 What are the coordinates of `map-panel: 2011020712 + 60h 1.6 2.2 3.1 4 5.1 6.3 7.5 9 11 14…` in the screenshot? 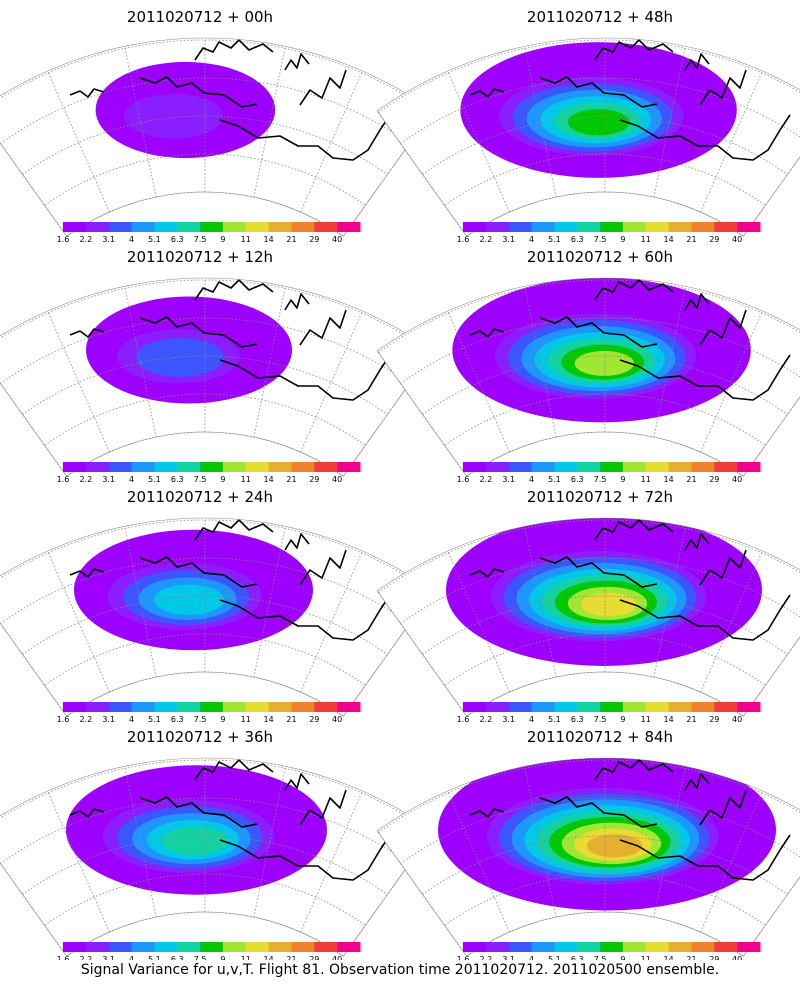 It's located at (588, 366).